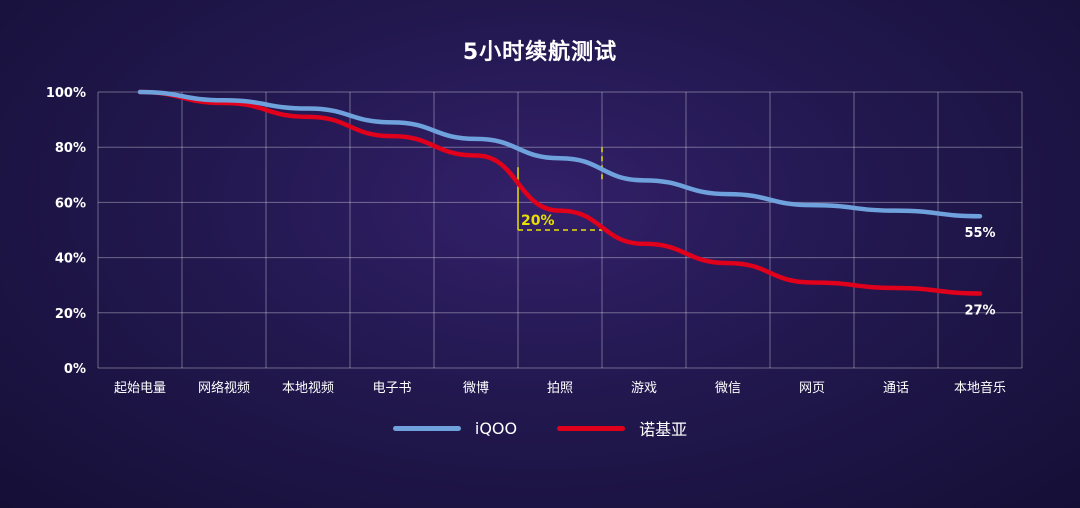  Describe the element at coordinates (391, 388) in the screenshot. I see `x-tick-label: 电子书` at that location.